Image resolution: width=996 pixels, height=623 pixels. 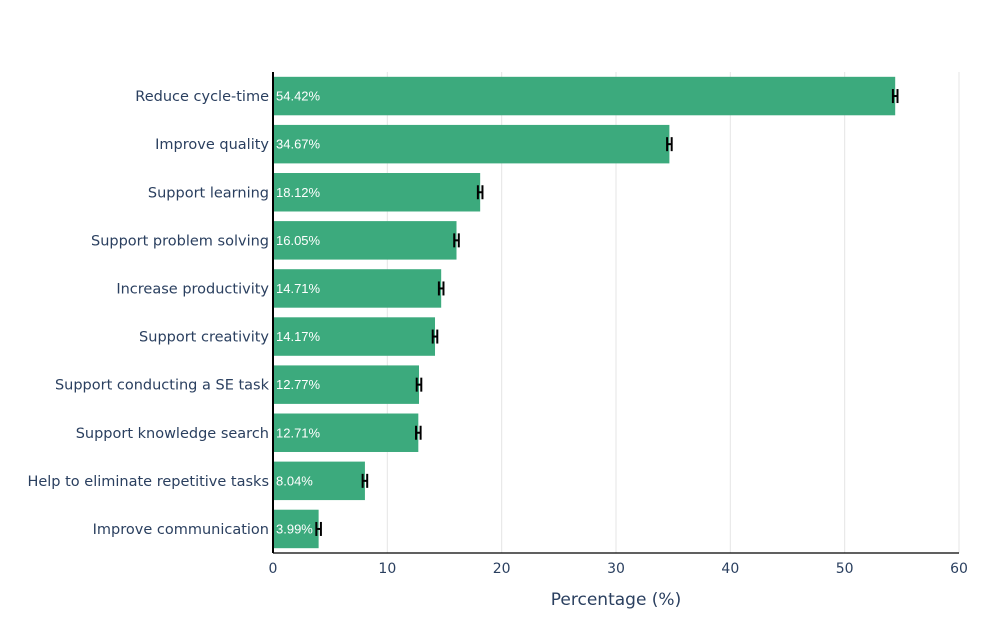 What do you see at coordinates (208, 193) in the screenshot?
I see `category-label: Support learning` at bounding box center [208, 193].